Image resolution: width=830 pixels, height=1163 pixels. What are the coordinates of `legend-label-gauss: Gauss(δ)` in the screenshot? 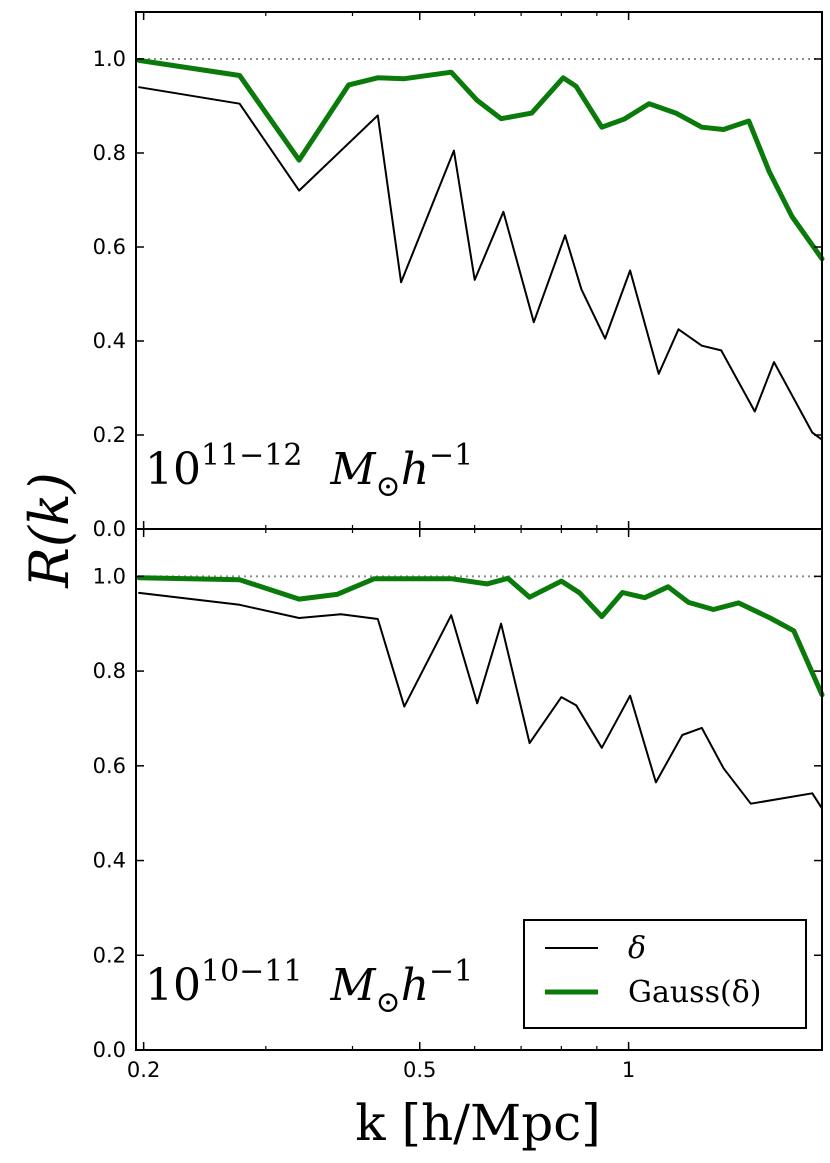 It's located at (694, 992).